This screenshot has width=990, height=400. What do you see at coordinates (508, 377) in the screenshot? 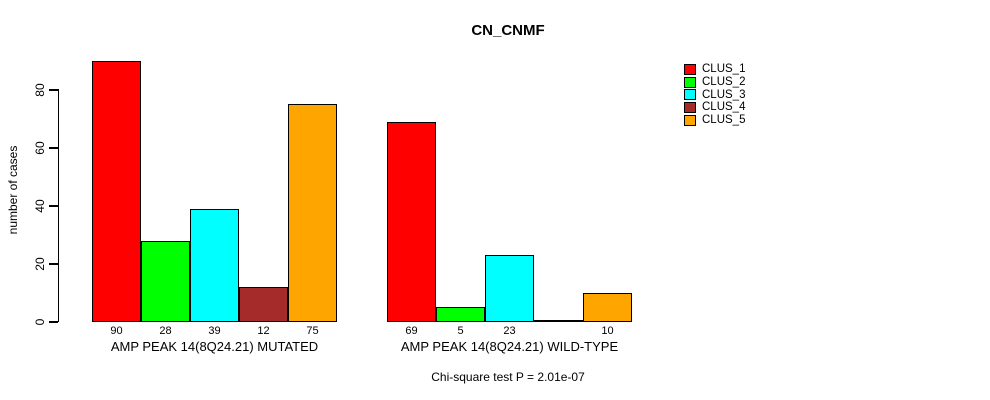
I see `chi-square-footnote: Chi-square test P = 2.01e-07` at bounding box center [508, 377].